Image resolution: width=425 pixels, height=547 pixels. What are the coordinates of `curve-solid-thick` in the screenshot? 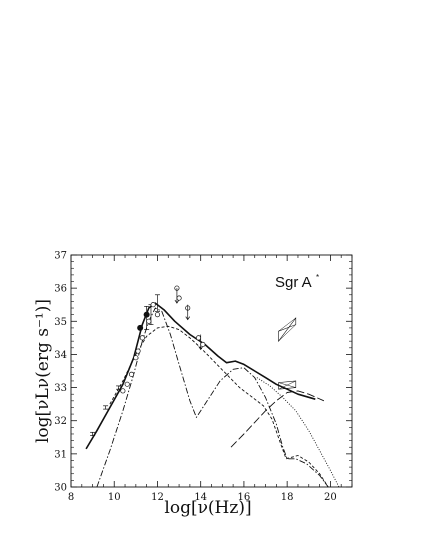 It's located at (200, 376).